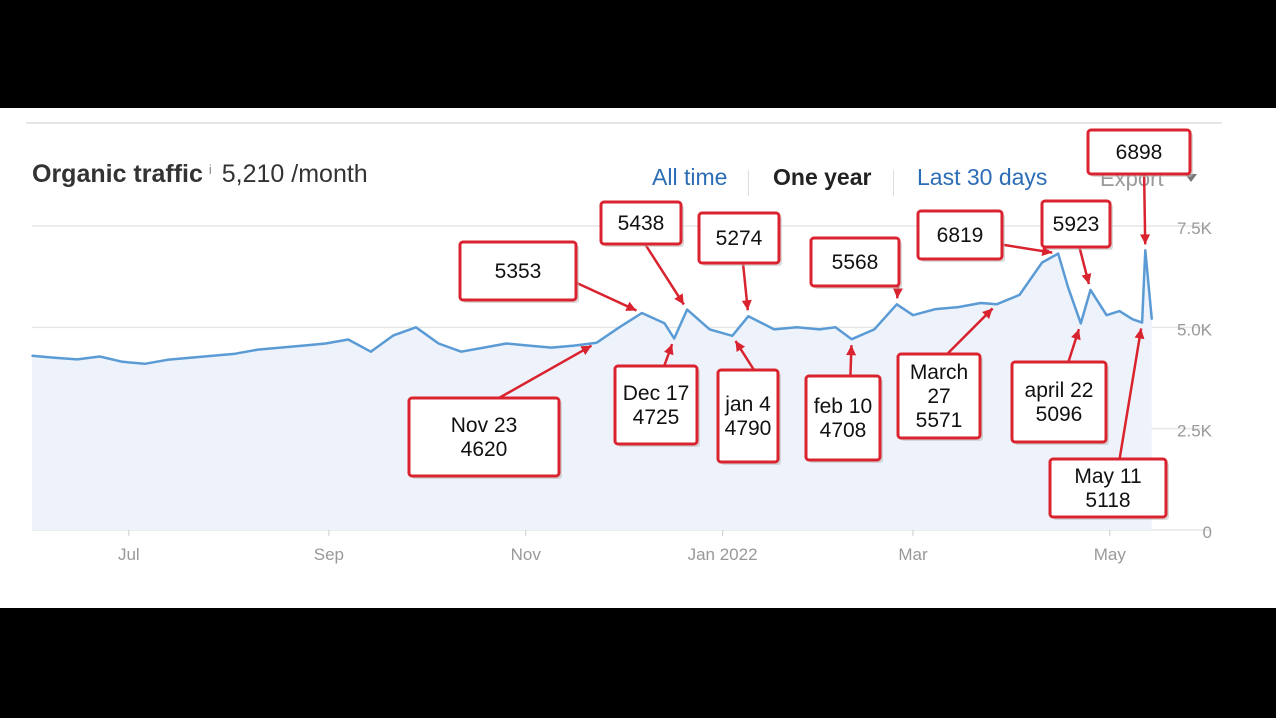  I want to click on callout: 6898, so click(1139, 152).